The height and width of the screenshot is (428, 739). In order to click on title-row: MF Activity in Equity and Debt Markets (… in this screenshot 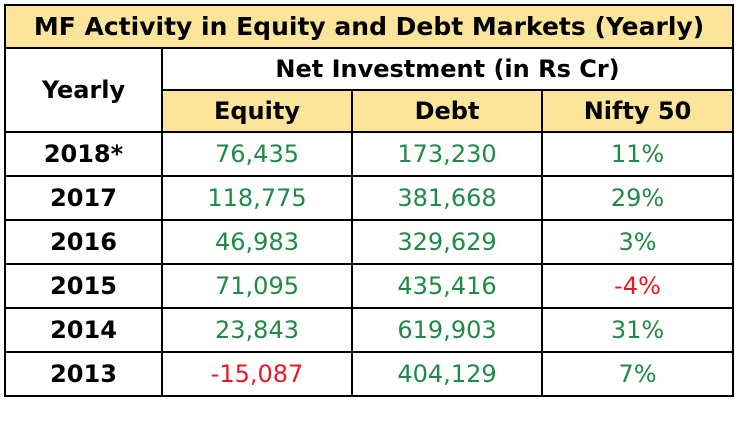, I will do `click(369, 26)`.